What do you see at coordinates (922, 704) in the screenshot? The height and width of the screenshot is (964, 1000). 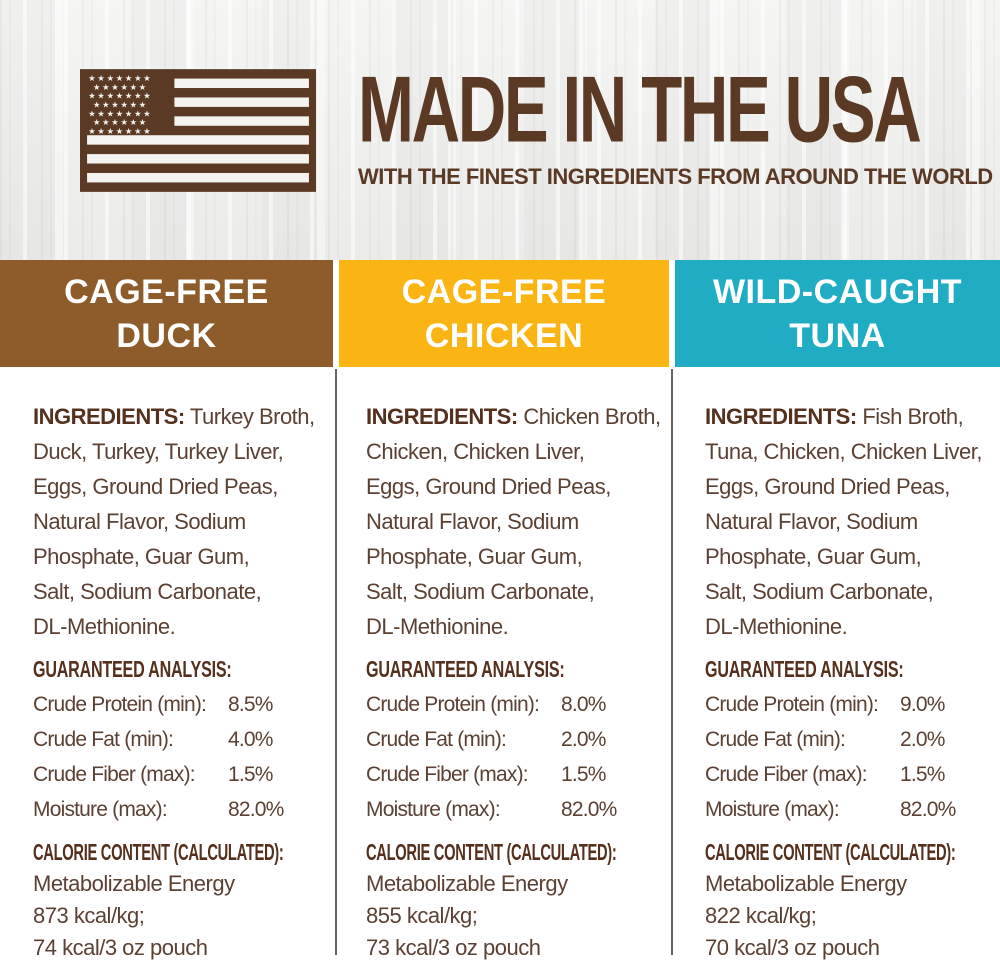 I see `analysis-value: 9.0%` at bounding box center [922, 704].